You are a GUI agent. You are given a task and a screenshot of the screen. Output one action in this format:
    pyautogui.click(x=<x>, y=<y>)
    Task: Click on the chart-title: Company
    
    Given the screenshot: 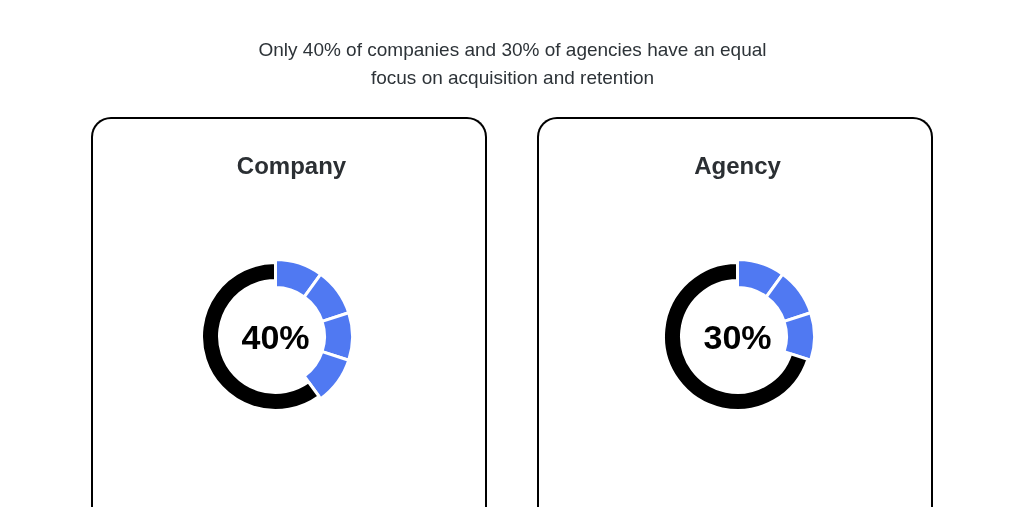 What is the action you would take?
    pyautogui.click(x=291, y=165)
    